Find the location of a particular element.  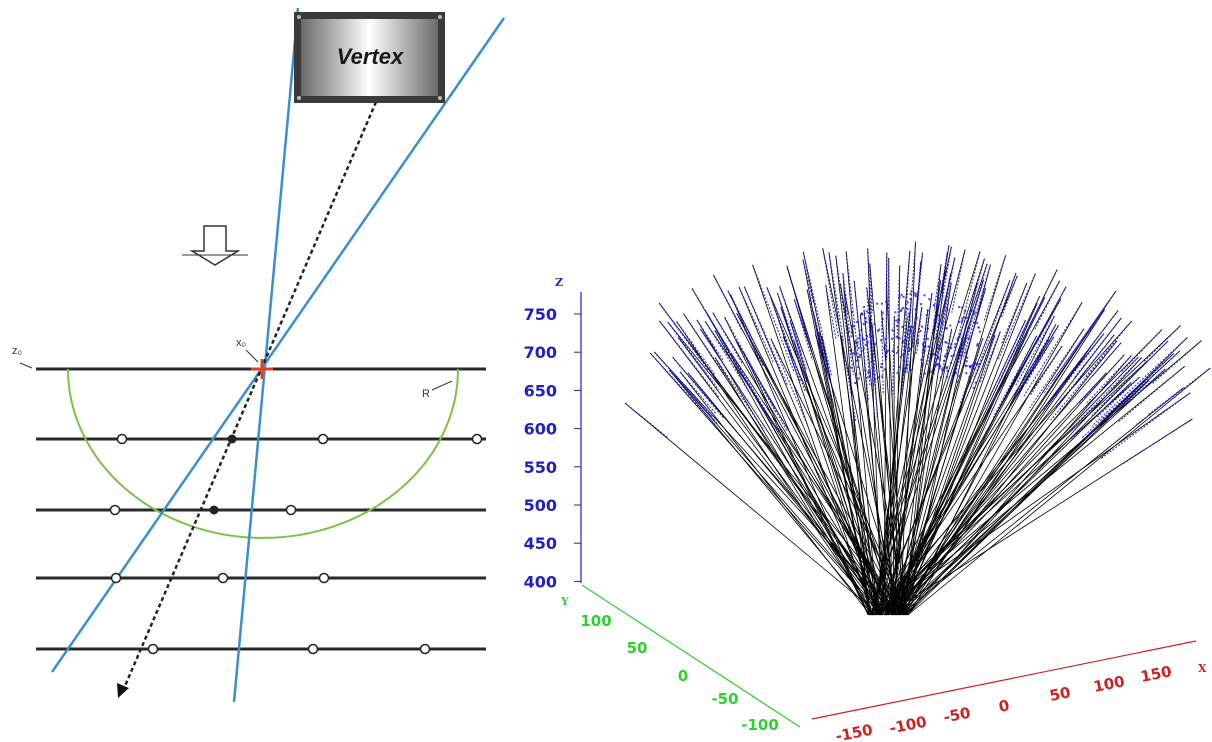

y-tick-label: 0 is located at coordinates (683, 676).